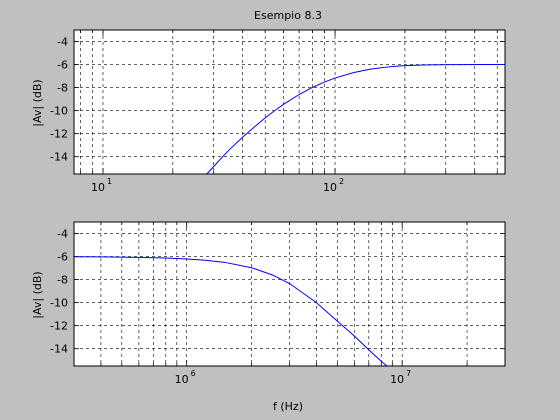 This screenshot has height=420, width=560. Describe the element at coordinates (37, 102) in the screenshot. I see `y-axis-label-top: |Av| (dB)` at that location.